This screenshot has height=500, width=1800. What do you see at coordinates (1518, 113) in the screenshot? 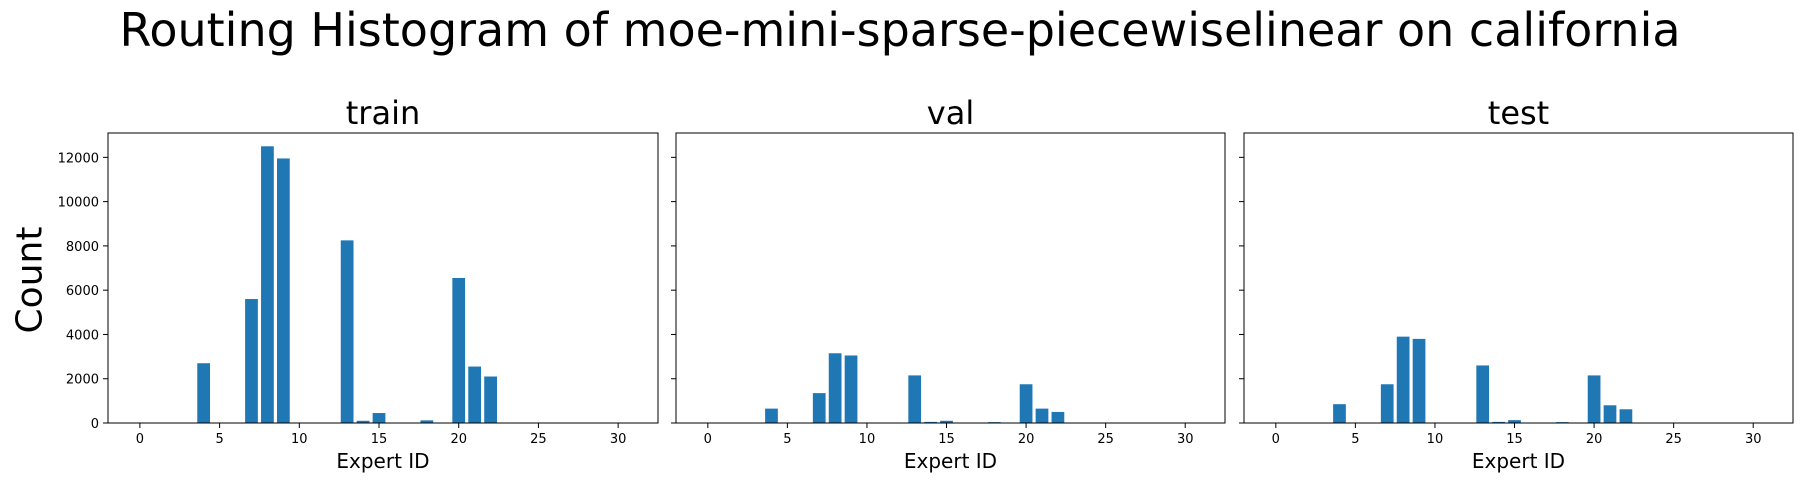
I see `subplot-title-test: test` at bounding box center [1518, 113].